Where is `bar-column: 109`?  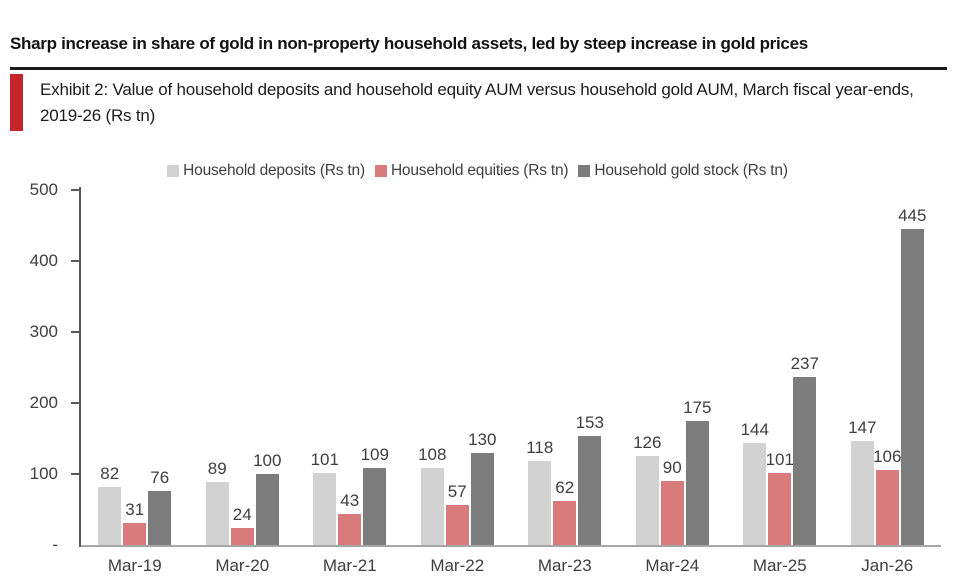
bar-column: 109 is located at coordinates (374, 494).